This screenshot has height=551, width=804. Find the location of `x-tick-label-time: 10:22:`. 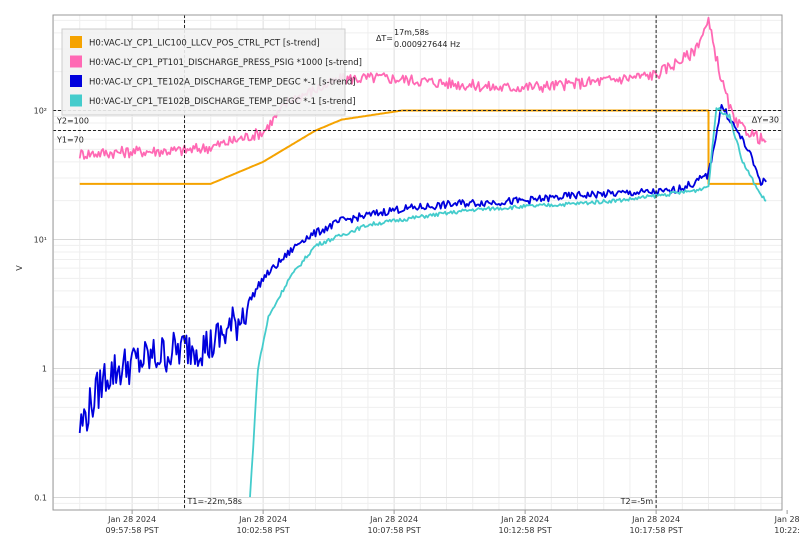

x-tick-label-time: 10:22: is located at coordinates (787, 530).